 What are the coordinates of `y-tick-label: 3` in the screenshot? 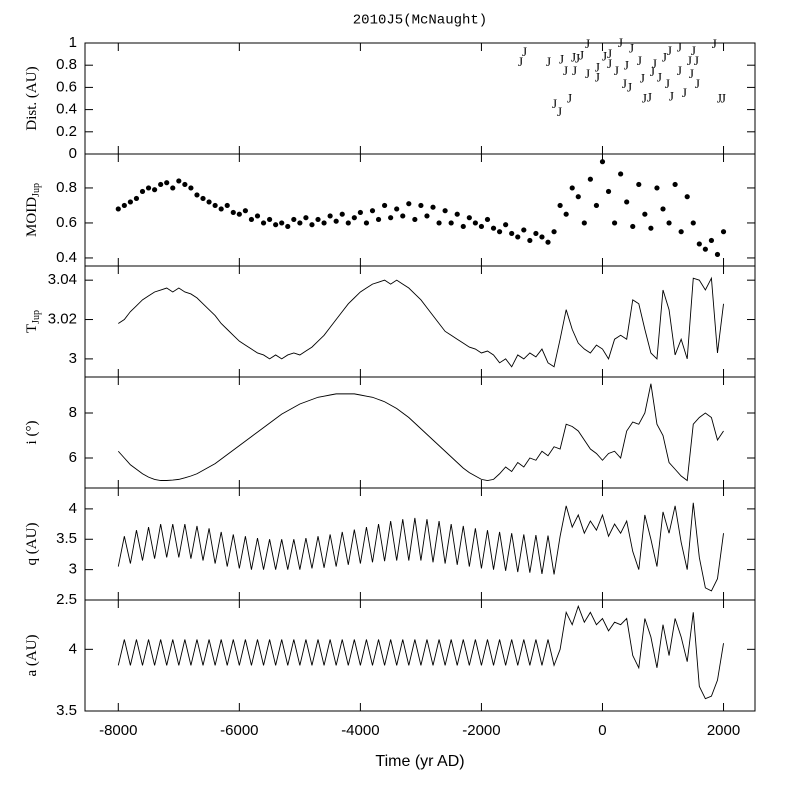 It's located at (73, 569).